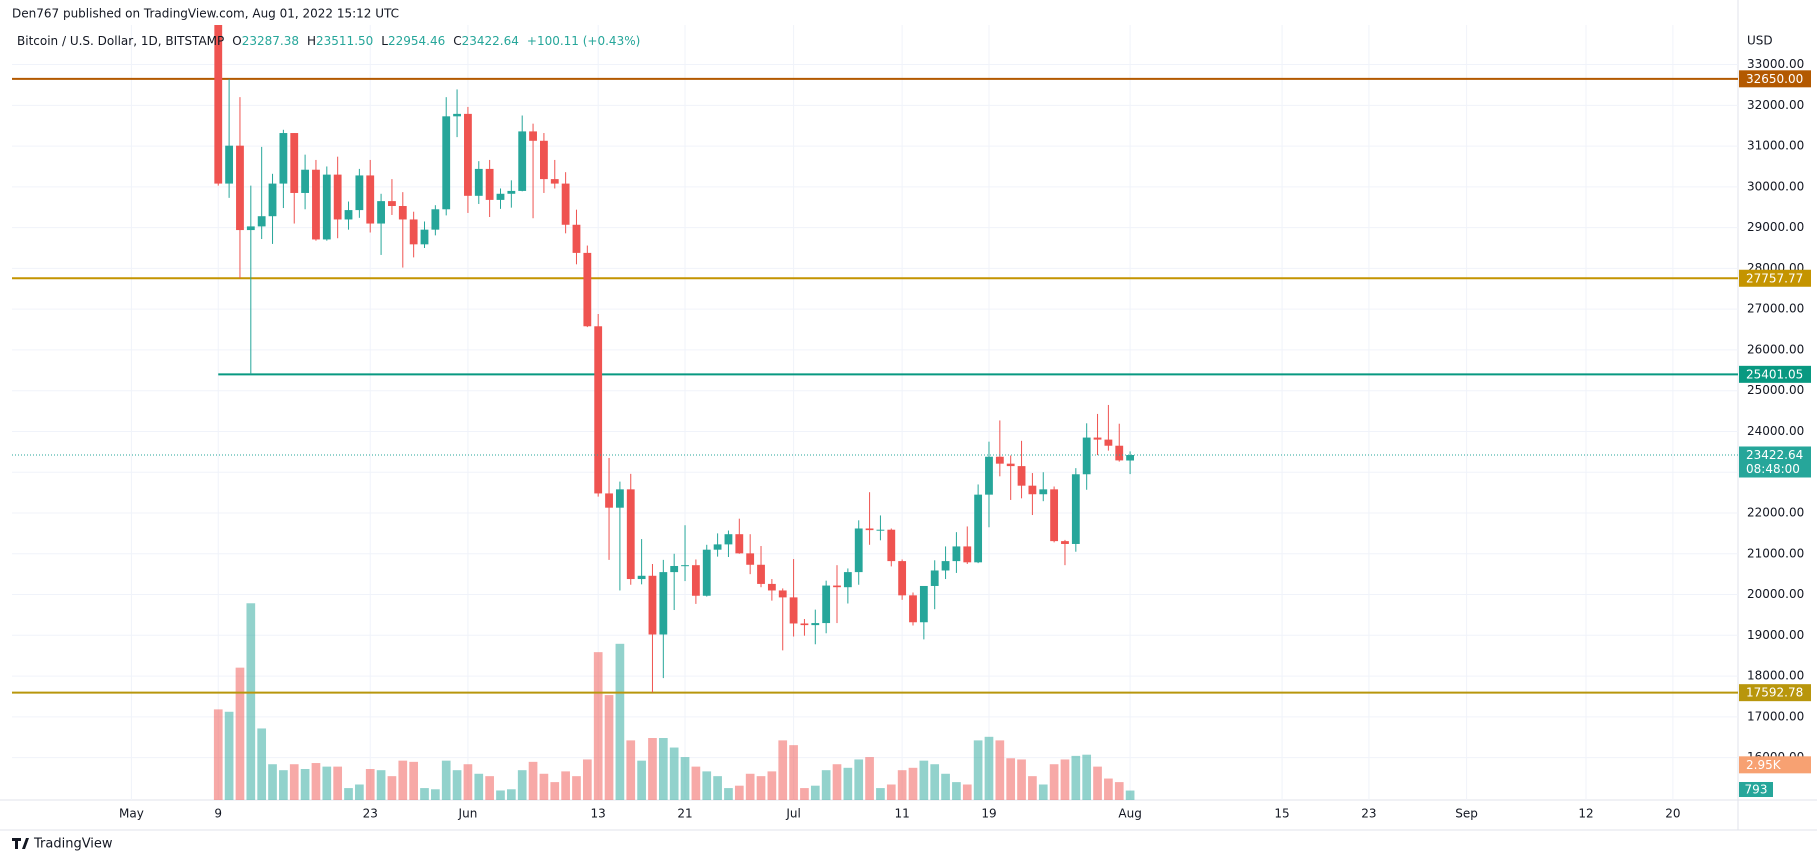 This screenshot has height=862, width=1817. Describe the element at coordinates (1585, 814) in the screenshot. I see `x-tick-label: 12` at that location.